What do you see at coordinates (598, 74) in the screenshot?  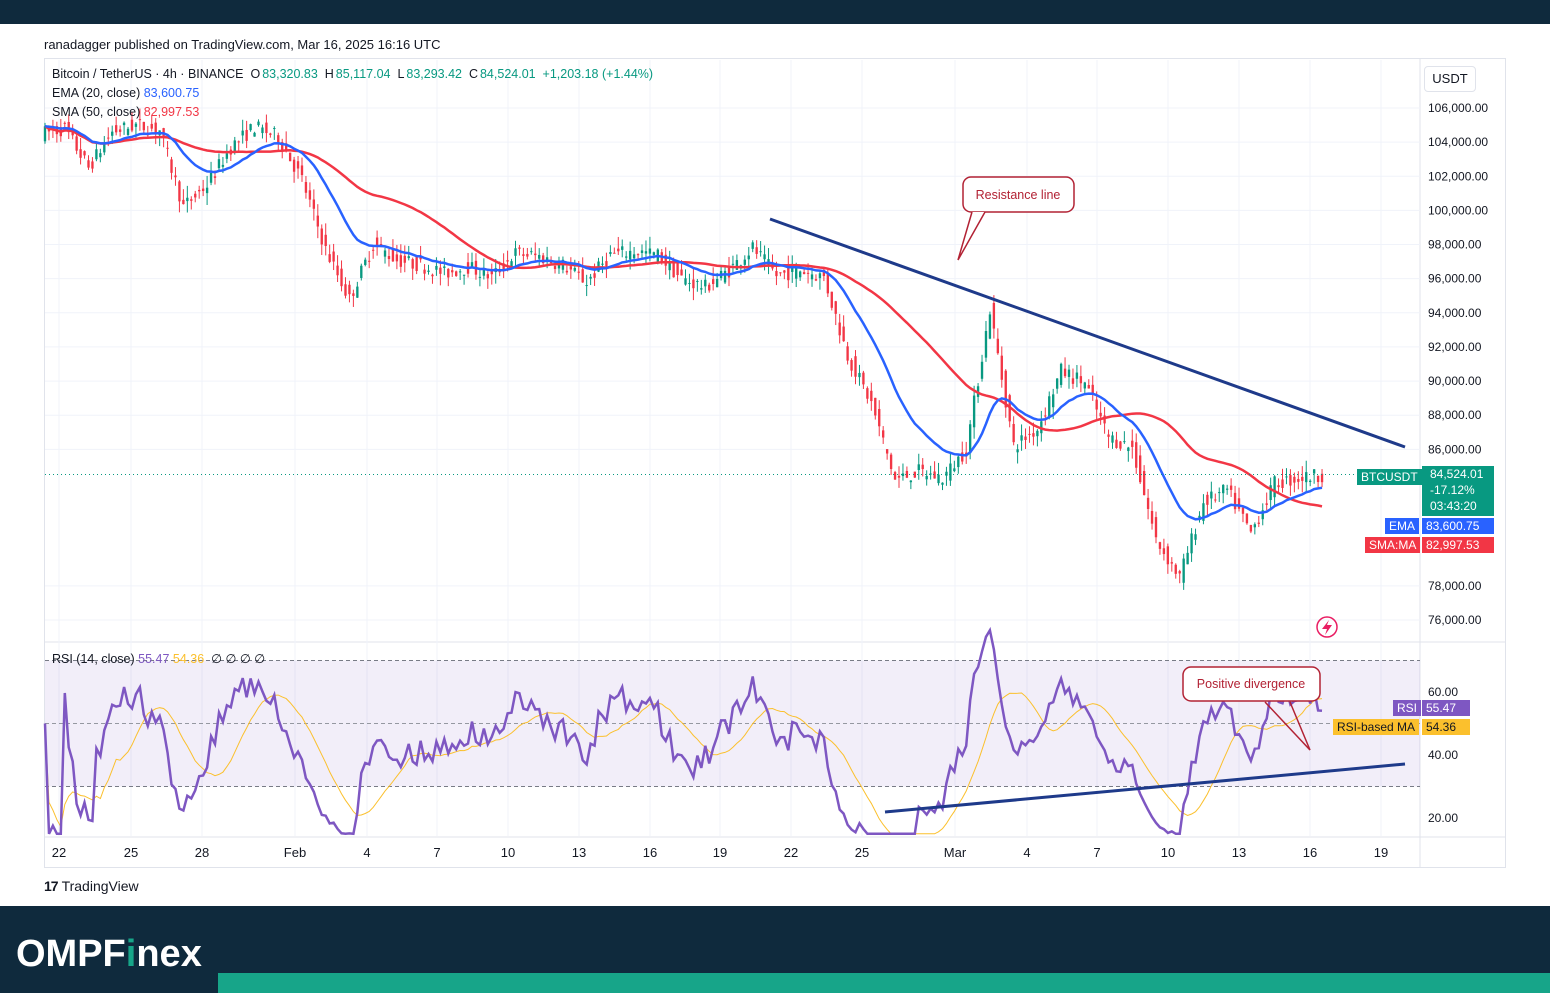 I see `change-value: +1,203.18 (+1.44%)` at bounding box center [598, 74].